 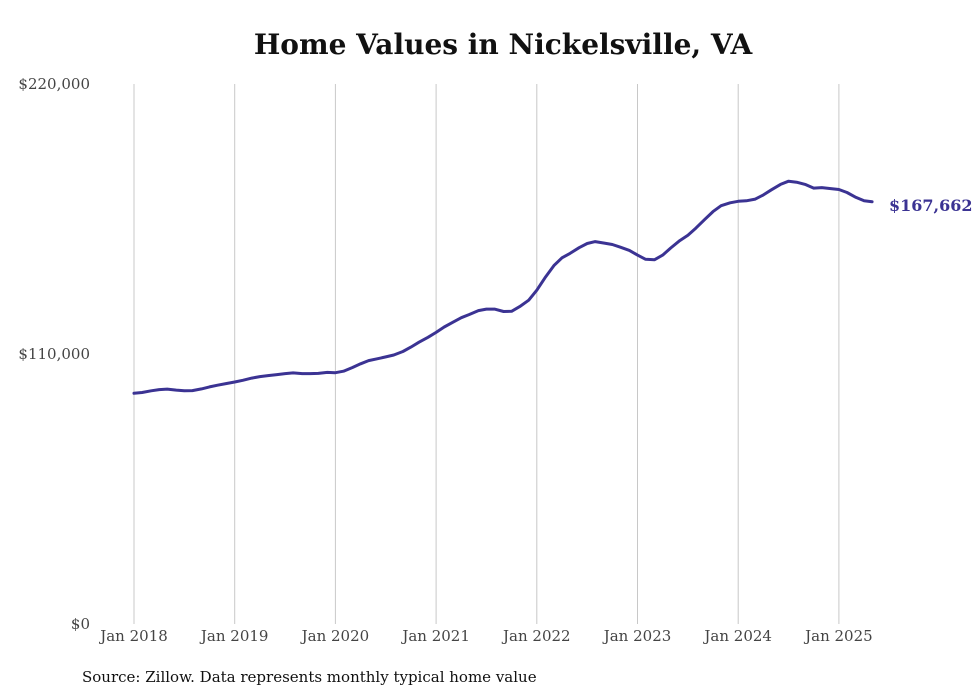 I want to click on y-tick-label: $110,000, so click(x=54, y=354).